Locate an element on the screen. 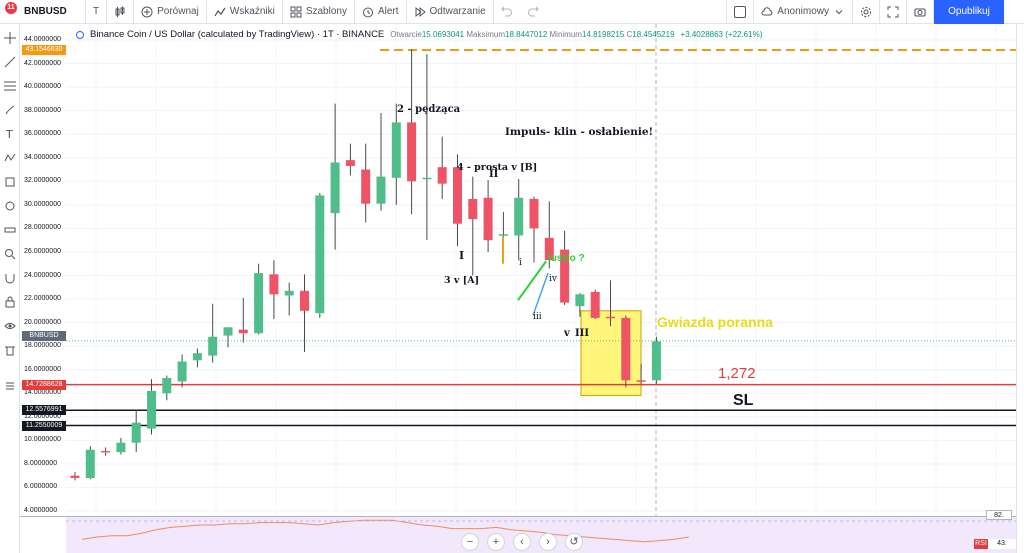 This screenshot has height=553, width=1024. fullscreen-button is located at coordinates (893, 12).